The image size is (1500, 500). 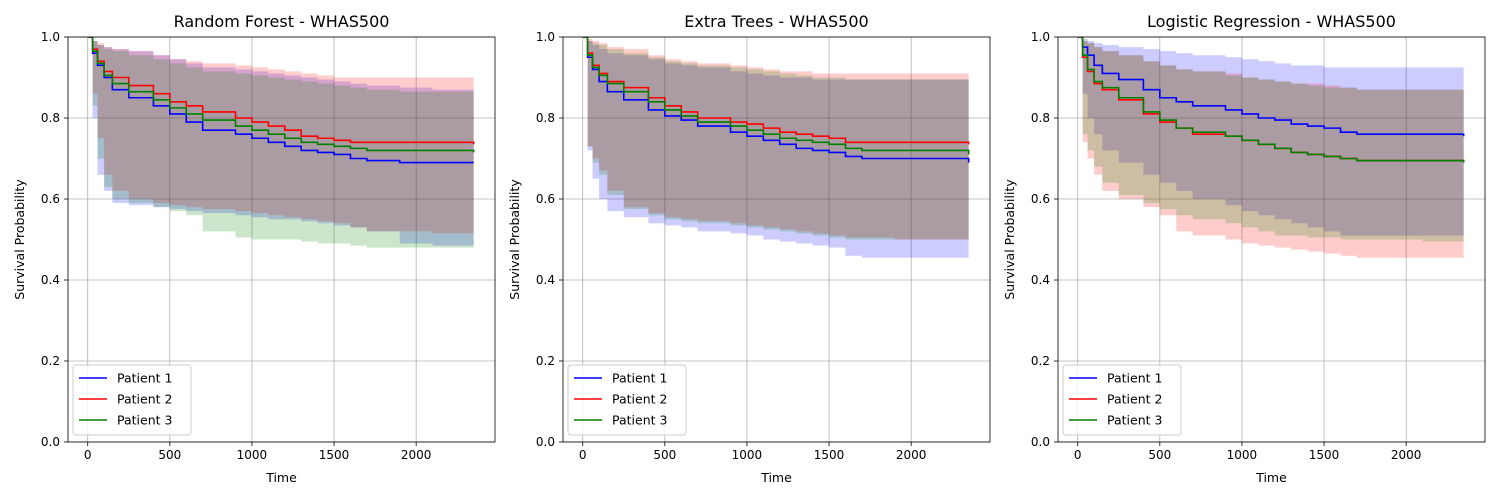 What do you see at coordinates (776, 21) in the screenshot?
I see `chart-title: Extra Trees - WHAS500` at bounding box center [776, 21].